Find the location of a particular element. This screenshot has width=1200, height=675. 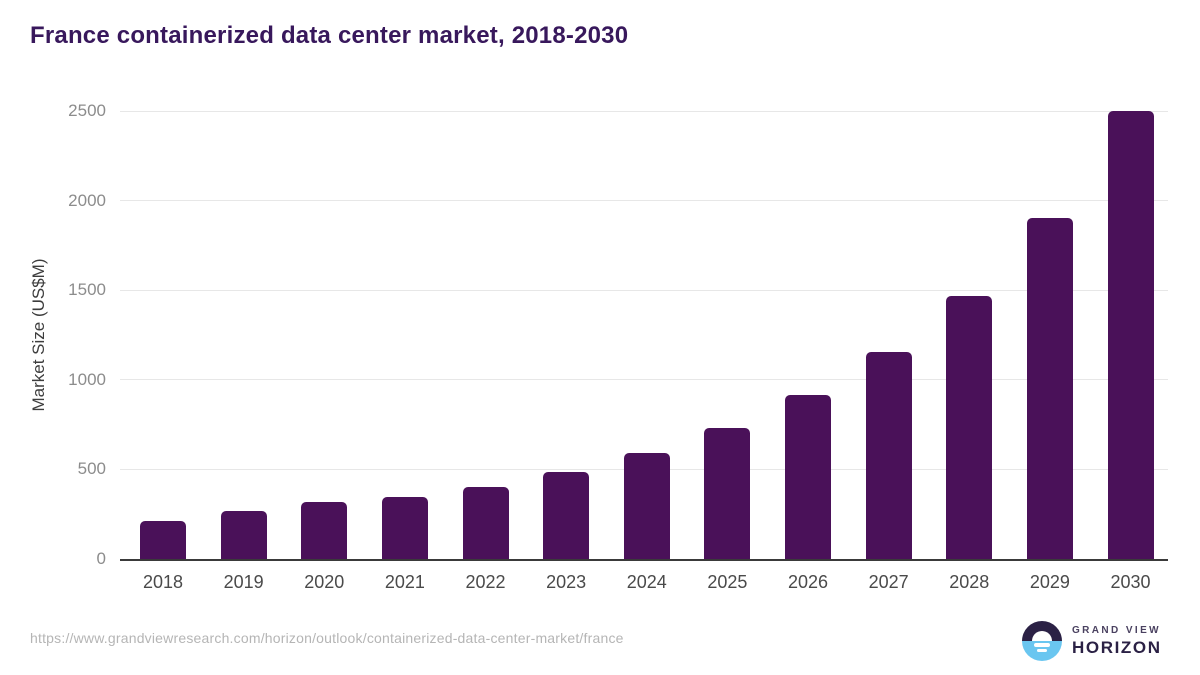

y-tick-1000: 1000 is located at coordinates (87, 379).